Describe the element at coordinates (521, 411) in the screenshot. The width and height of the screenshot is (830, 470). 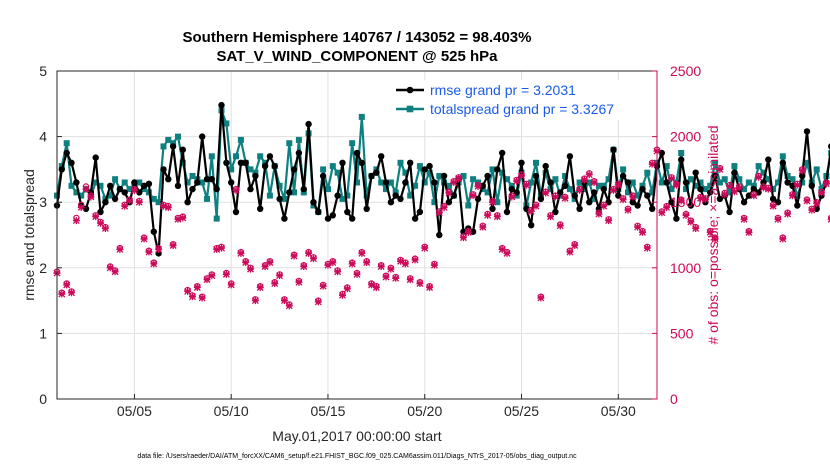
I see `x-tick-label: 05/25` at that location.